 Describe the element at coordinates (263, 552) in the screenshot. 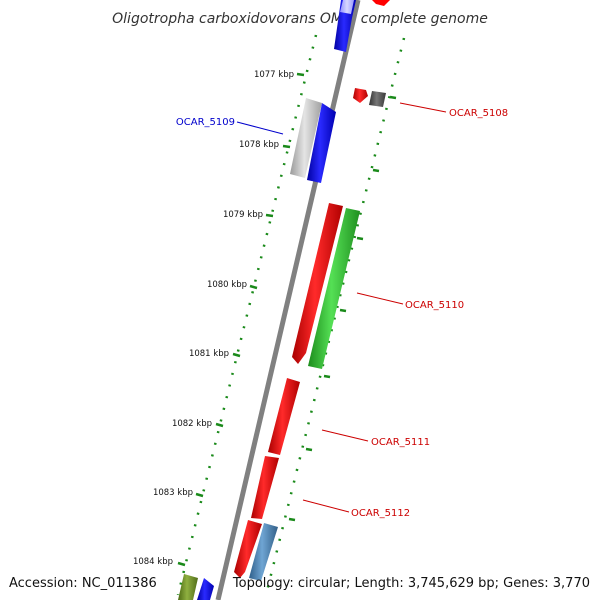

I see `gene-bottom-steelblue` at that location.